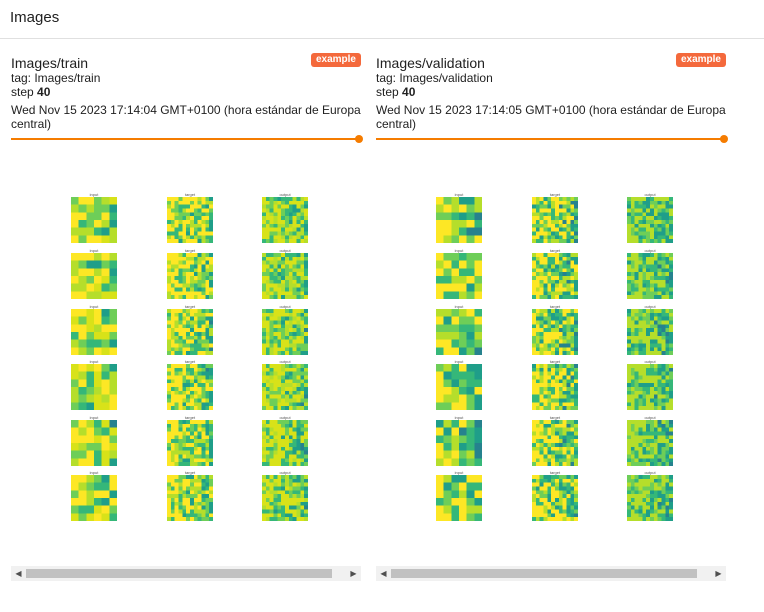 The height and width of the screenshot is (612, 764). I want to click on card-title: Images/validation, so click(430, 63).